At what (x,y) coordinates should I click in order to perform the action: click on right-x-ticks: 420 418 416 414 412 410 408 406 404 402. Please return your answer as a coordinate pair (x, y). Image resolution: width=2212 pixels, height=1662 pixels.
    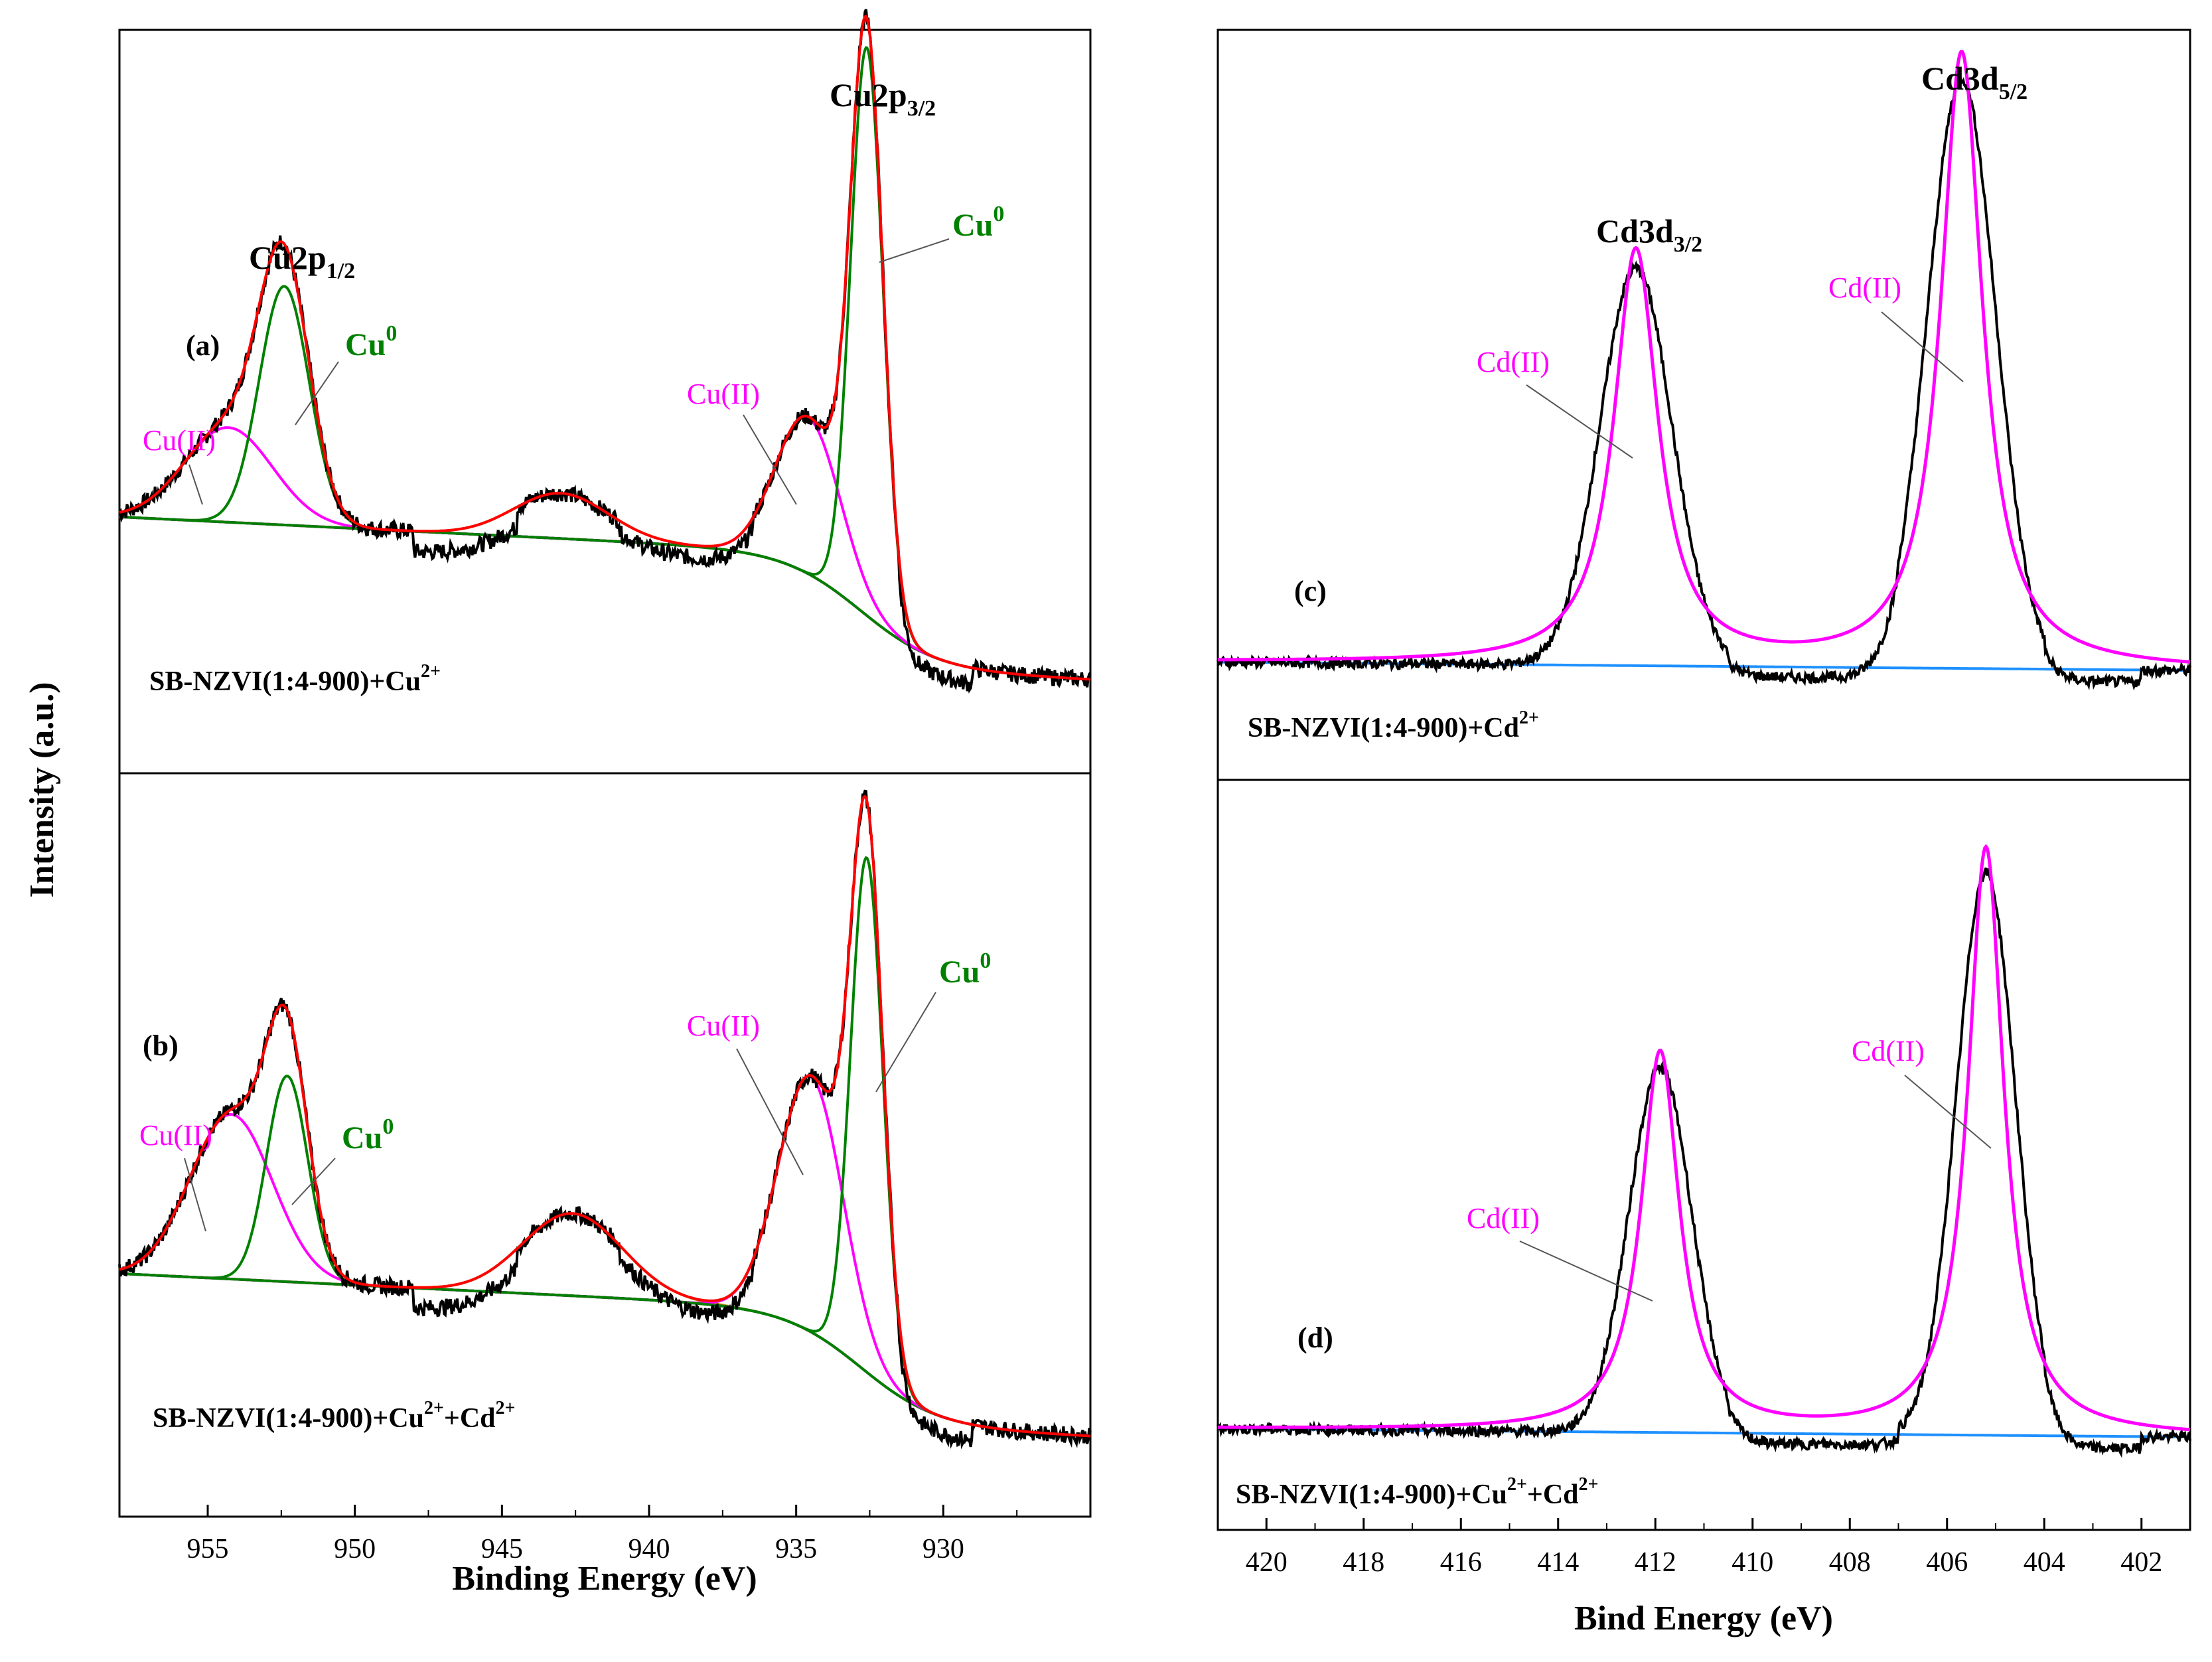
    Looking at the image, I should click on (1704, 1548).